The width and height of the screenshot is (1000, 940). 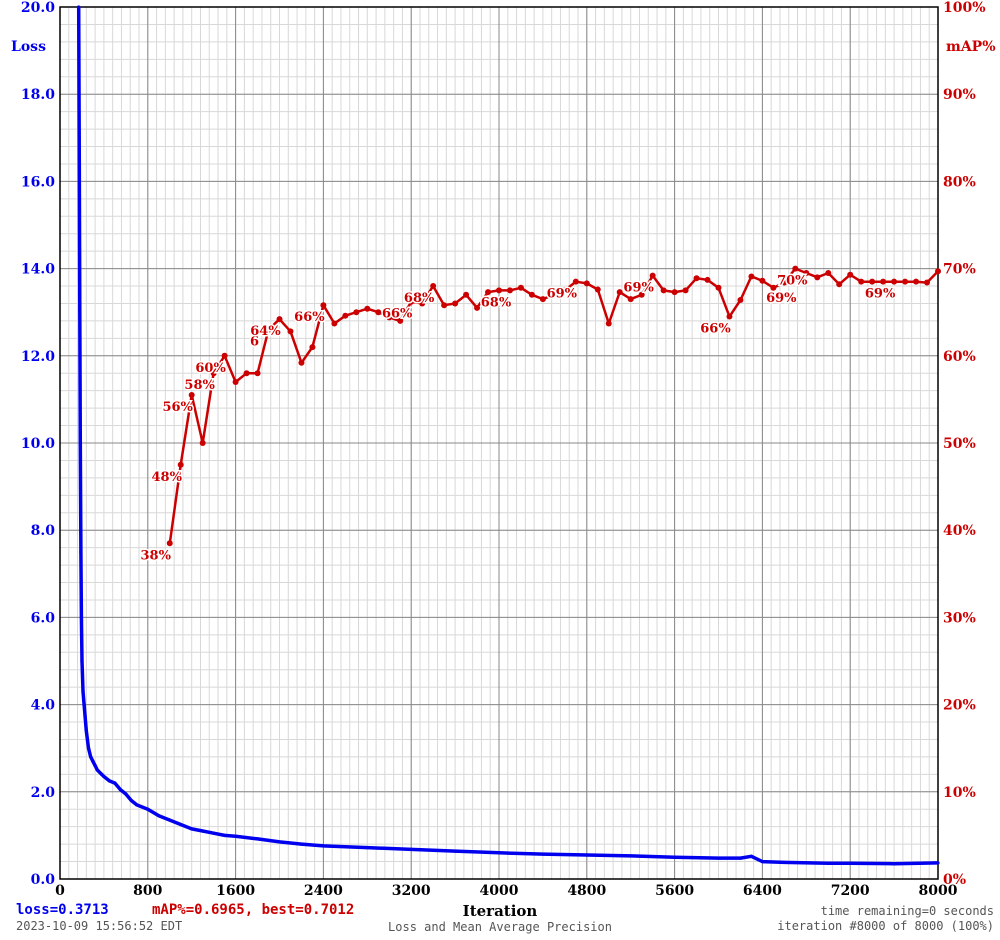 I want to click on time-remaining: time remaining=0 seconds, so click(x=907, y=911).